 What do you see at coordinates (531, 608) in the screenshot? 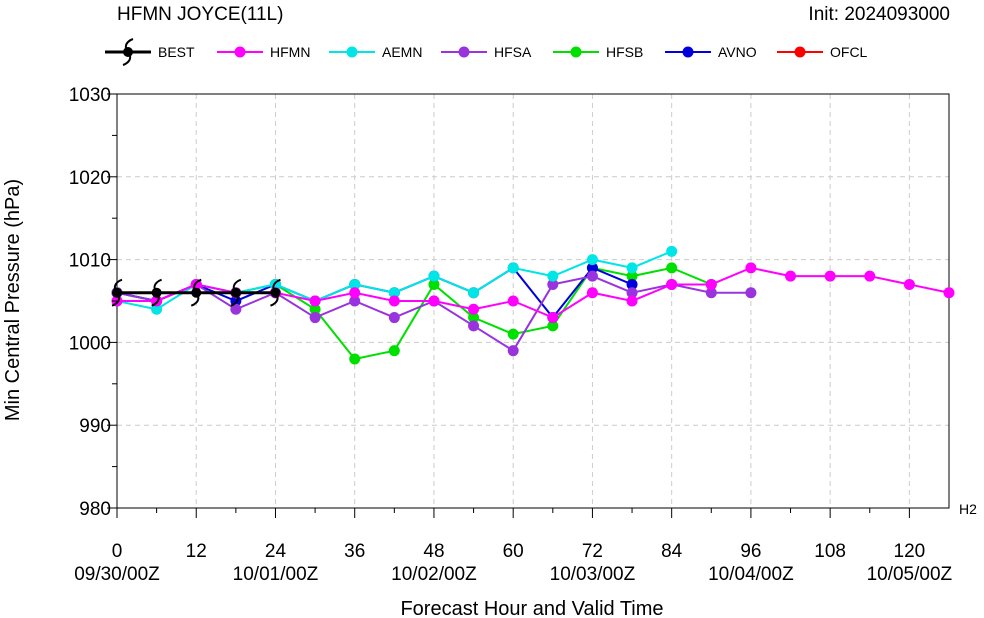
I see `x-axis-label: Forecast Hour and Valid Time` at bounding box center [531, 608].